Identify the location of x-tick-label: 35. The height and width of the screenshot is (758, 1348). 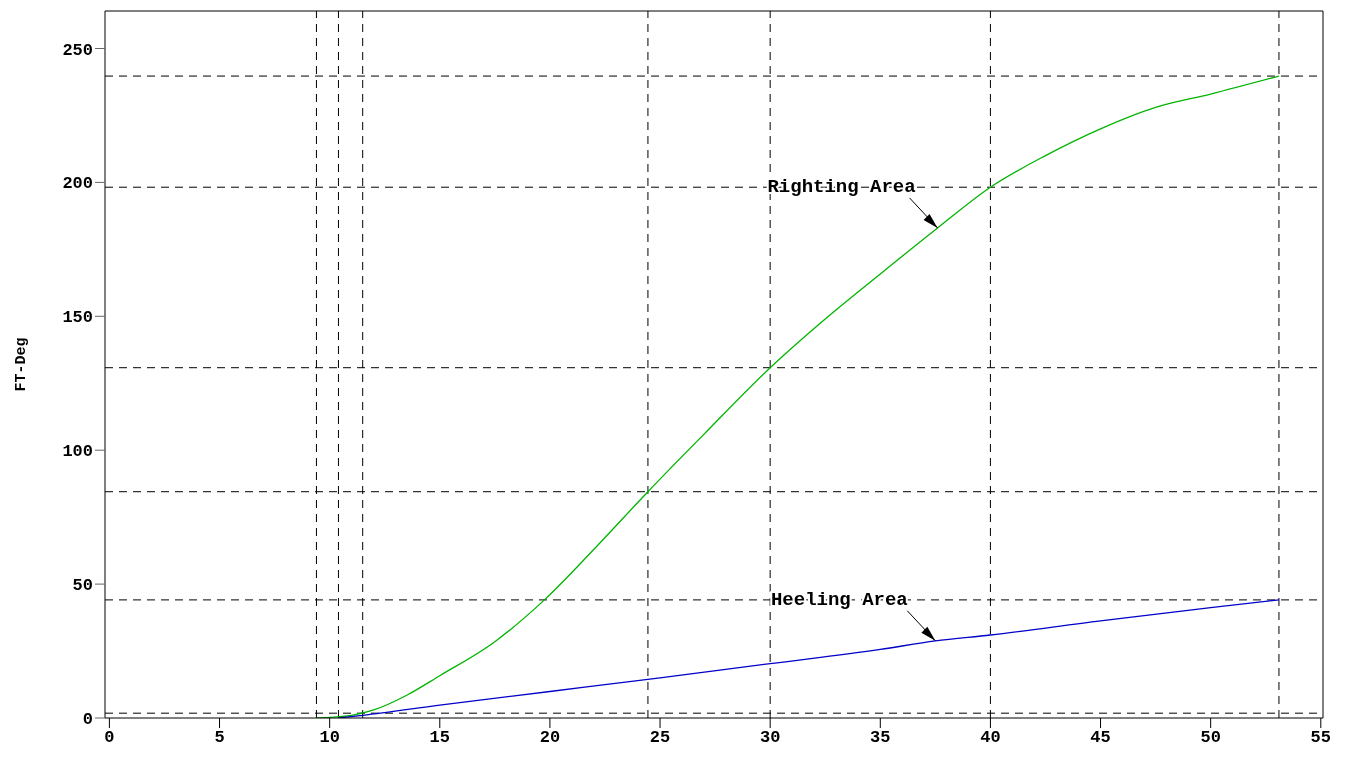
(880, 738).